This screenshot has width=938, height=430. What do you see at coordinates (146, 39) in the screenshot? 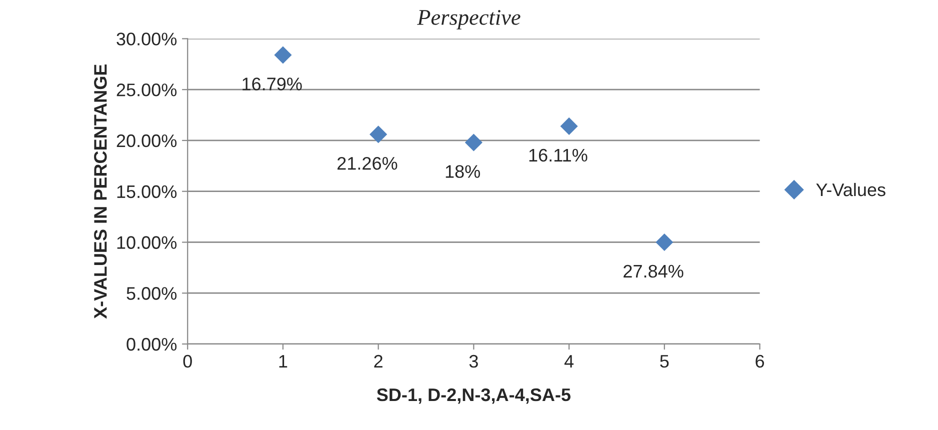
I see `y-tick-label: 30.00%` at bounding box center [146, 39].